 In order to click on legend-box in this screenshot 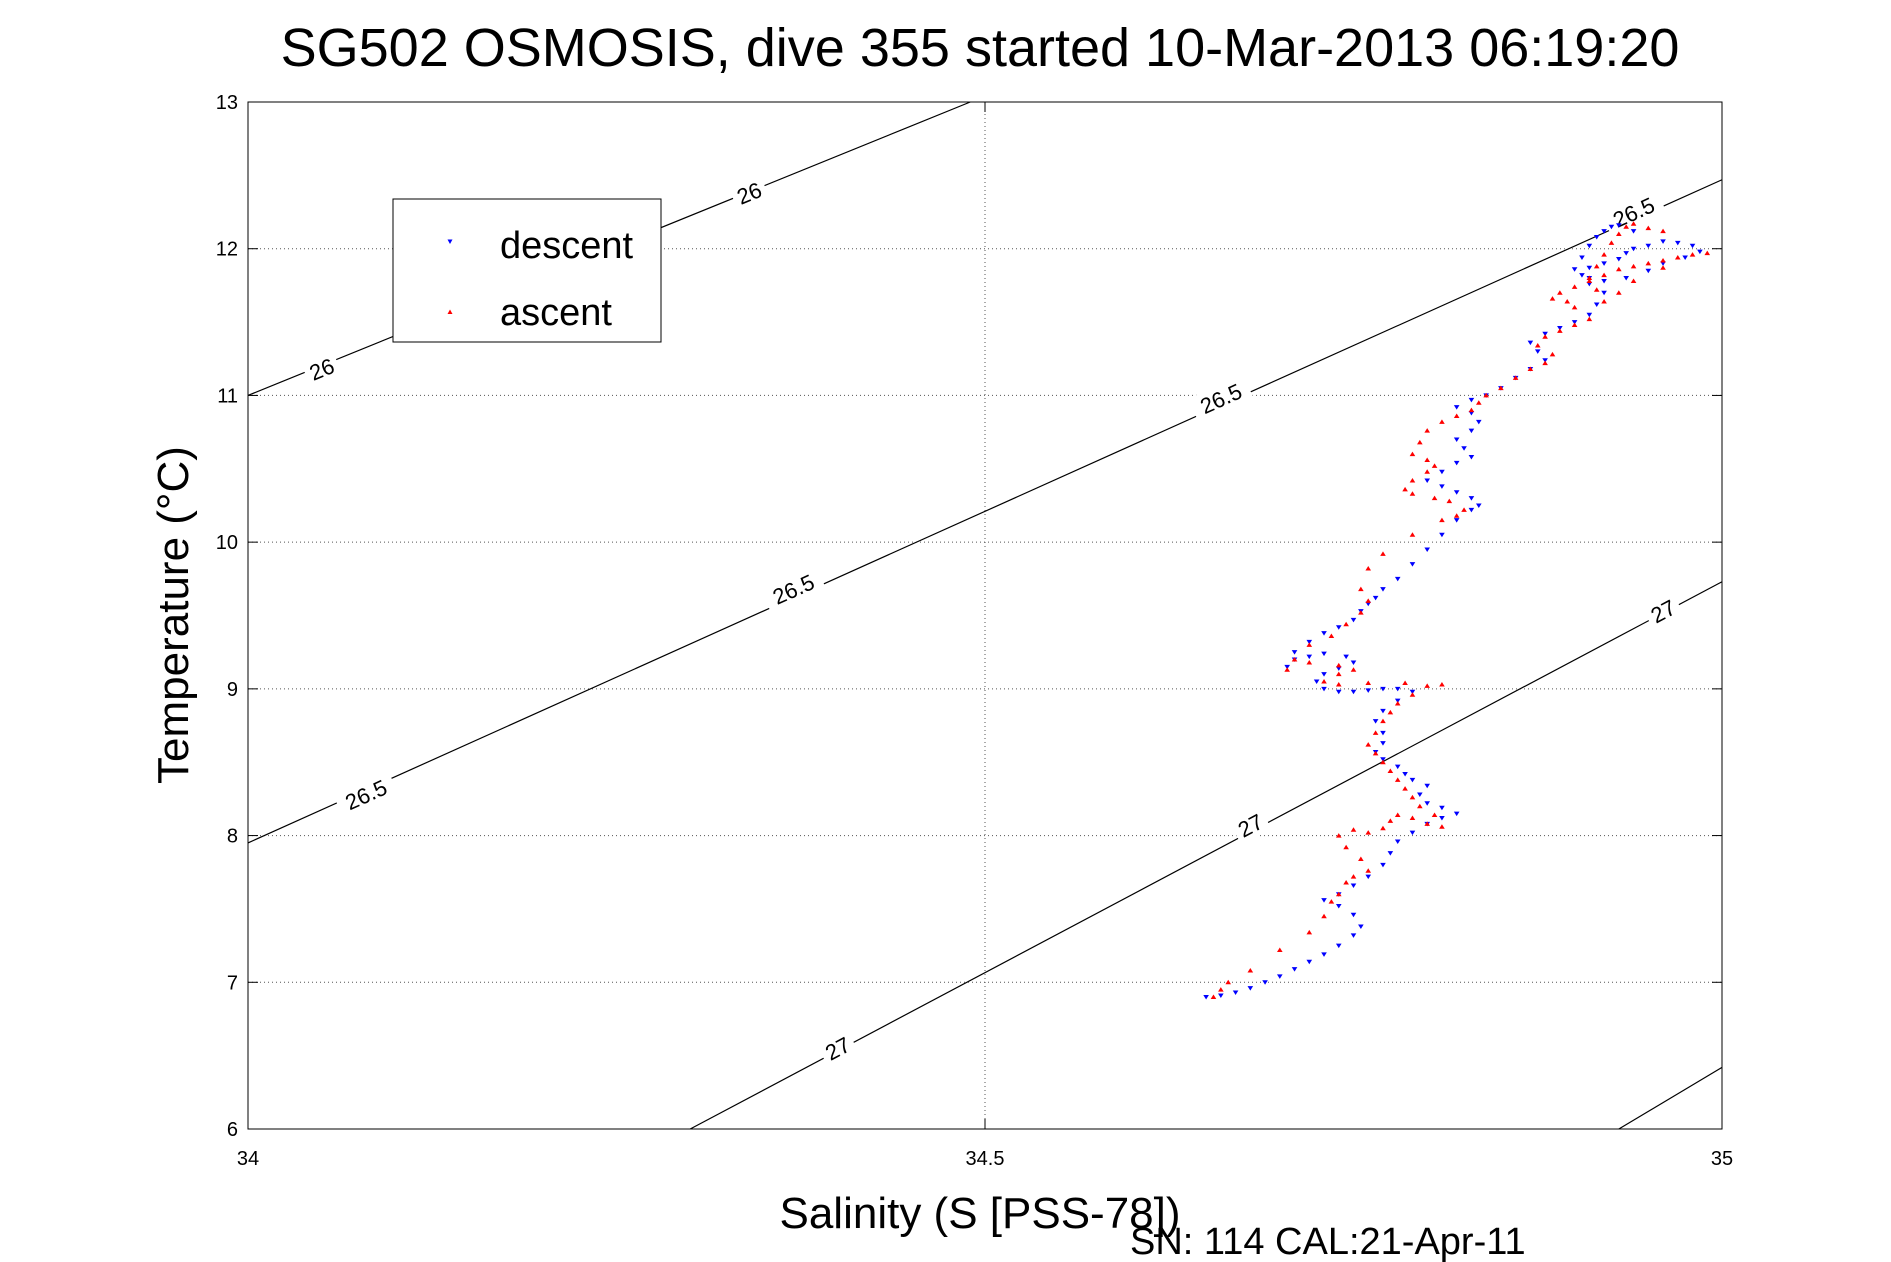, I will do `click(527, 270)`.